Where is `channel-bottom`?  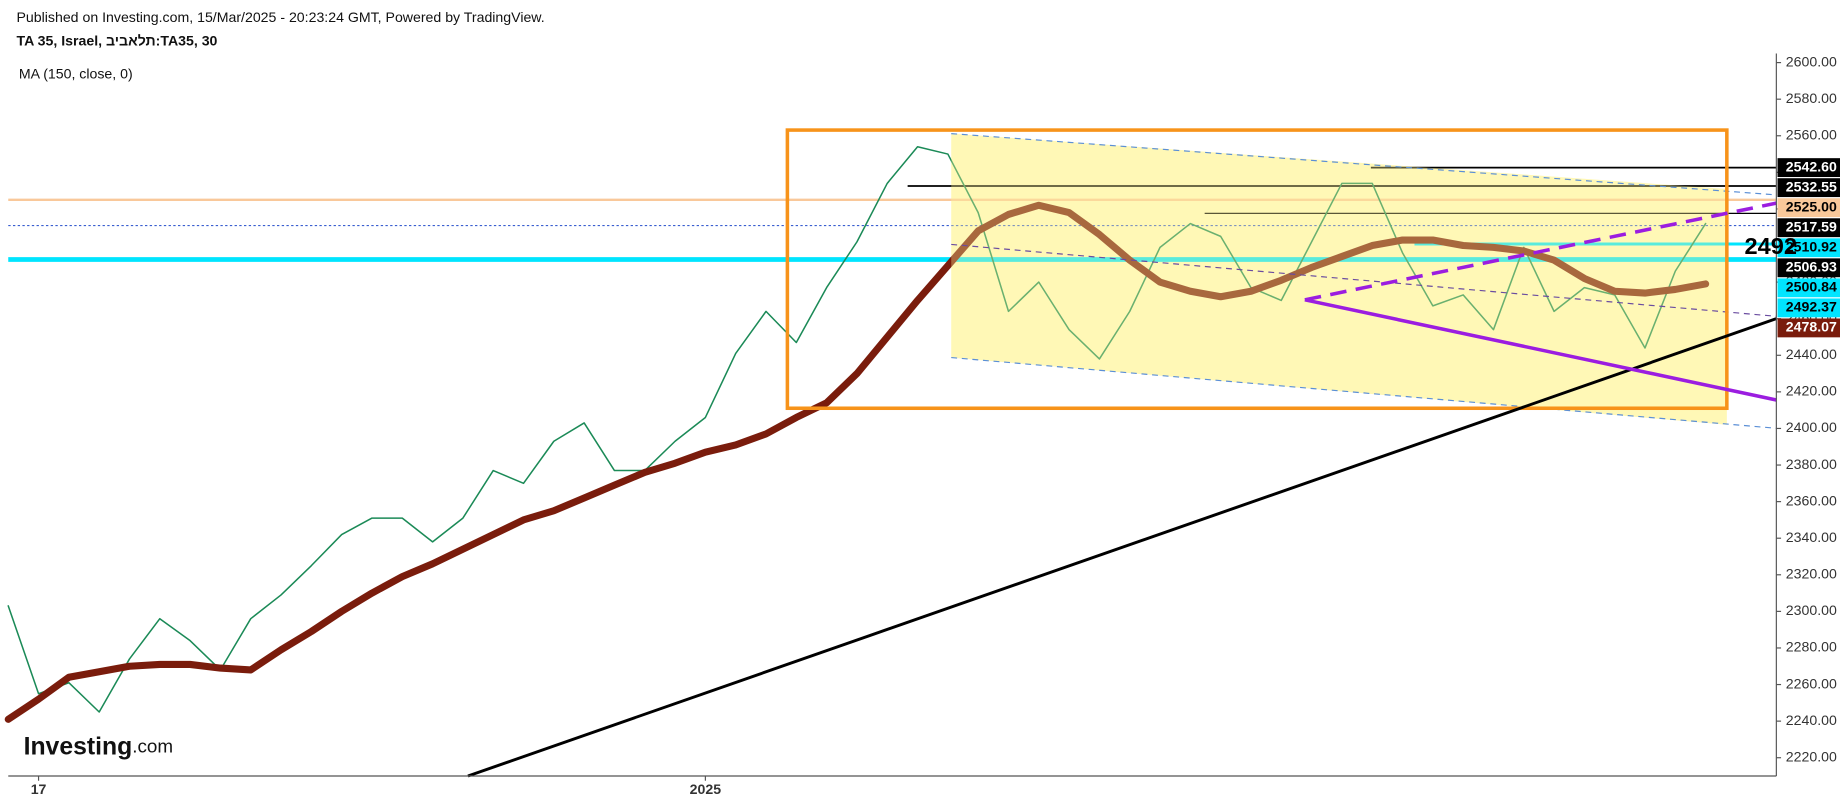
channel-bottom is located at coordinates (1364, 392).